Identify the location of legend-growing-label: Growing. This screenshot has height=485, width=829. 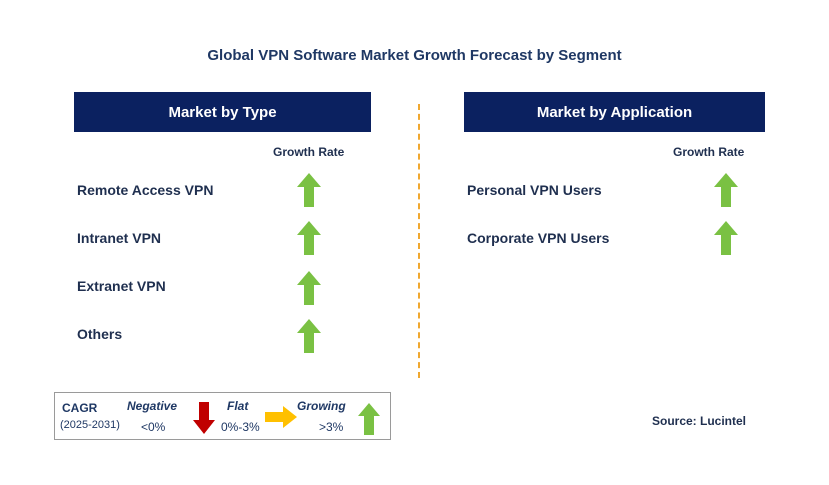
(321, 406).